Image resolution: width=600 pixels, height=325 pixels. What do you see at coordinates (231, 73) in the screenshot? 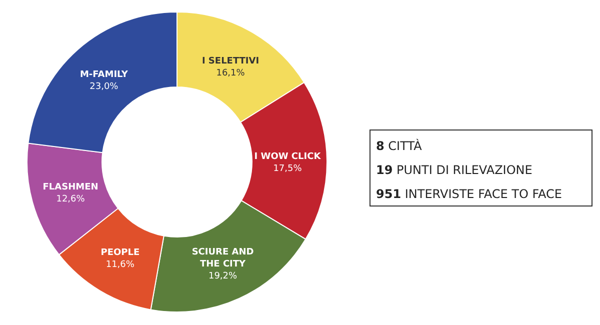
I see `data-label: 16,1%` at bounding box center [231, 73].